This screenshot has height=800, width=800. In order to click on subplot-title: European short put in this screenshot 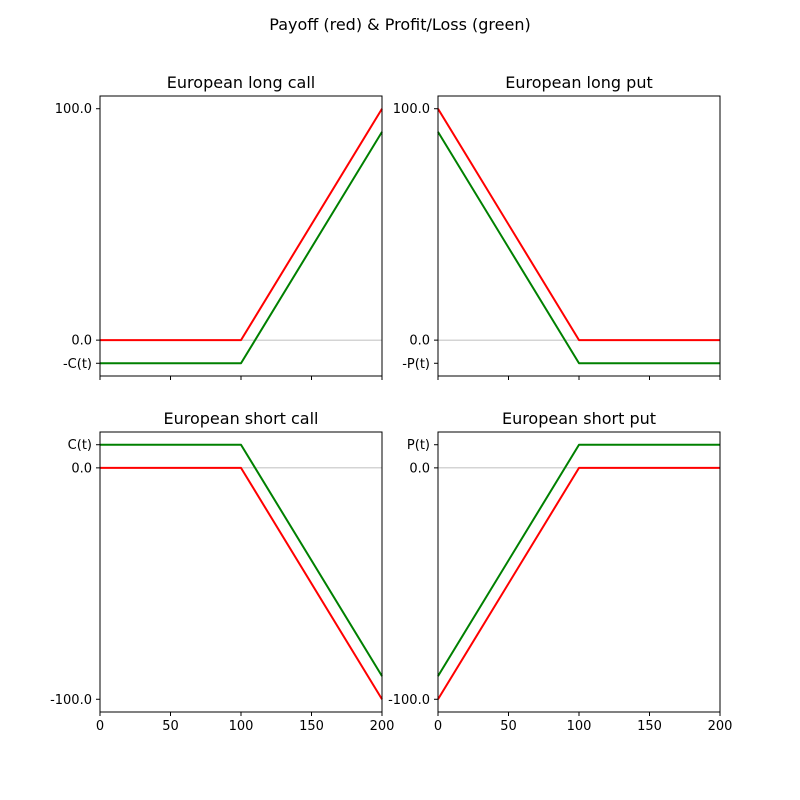, I will do `click(579, 418)`.